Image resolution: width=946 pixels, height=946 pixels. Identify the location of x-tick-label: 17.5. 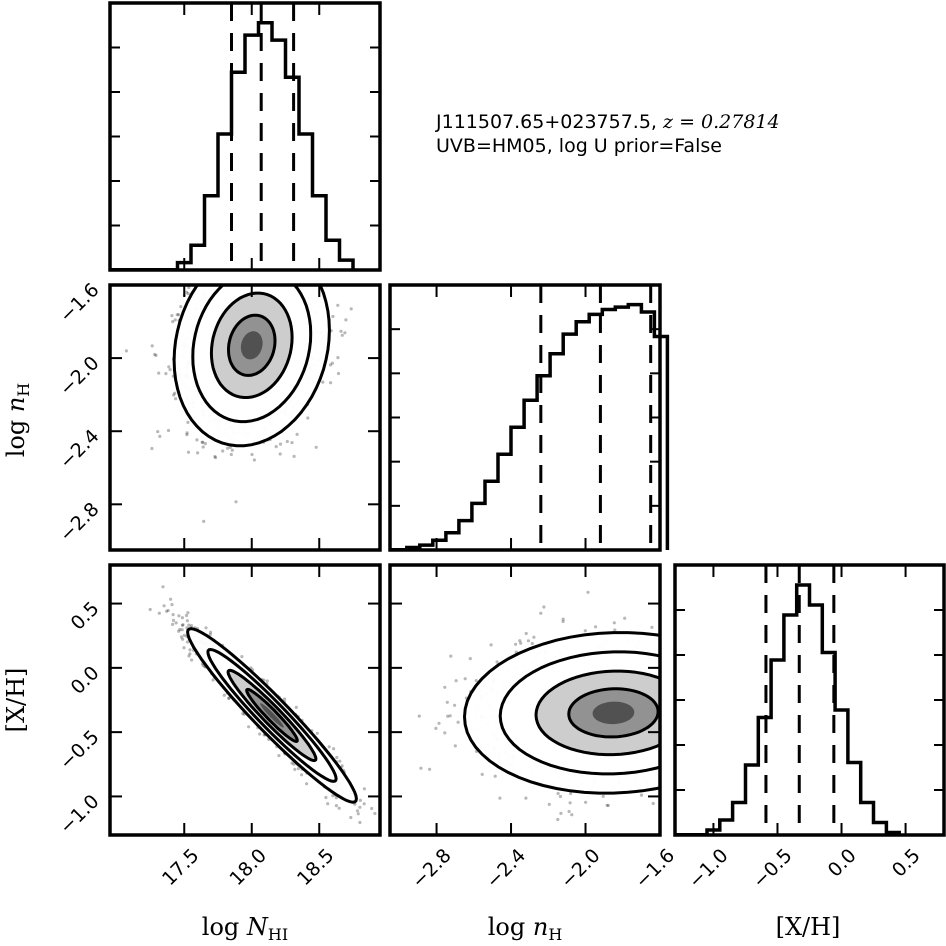
(180, 867).